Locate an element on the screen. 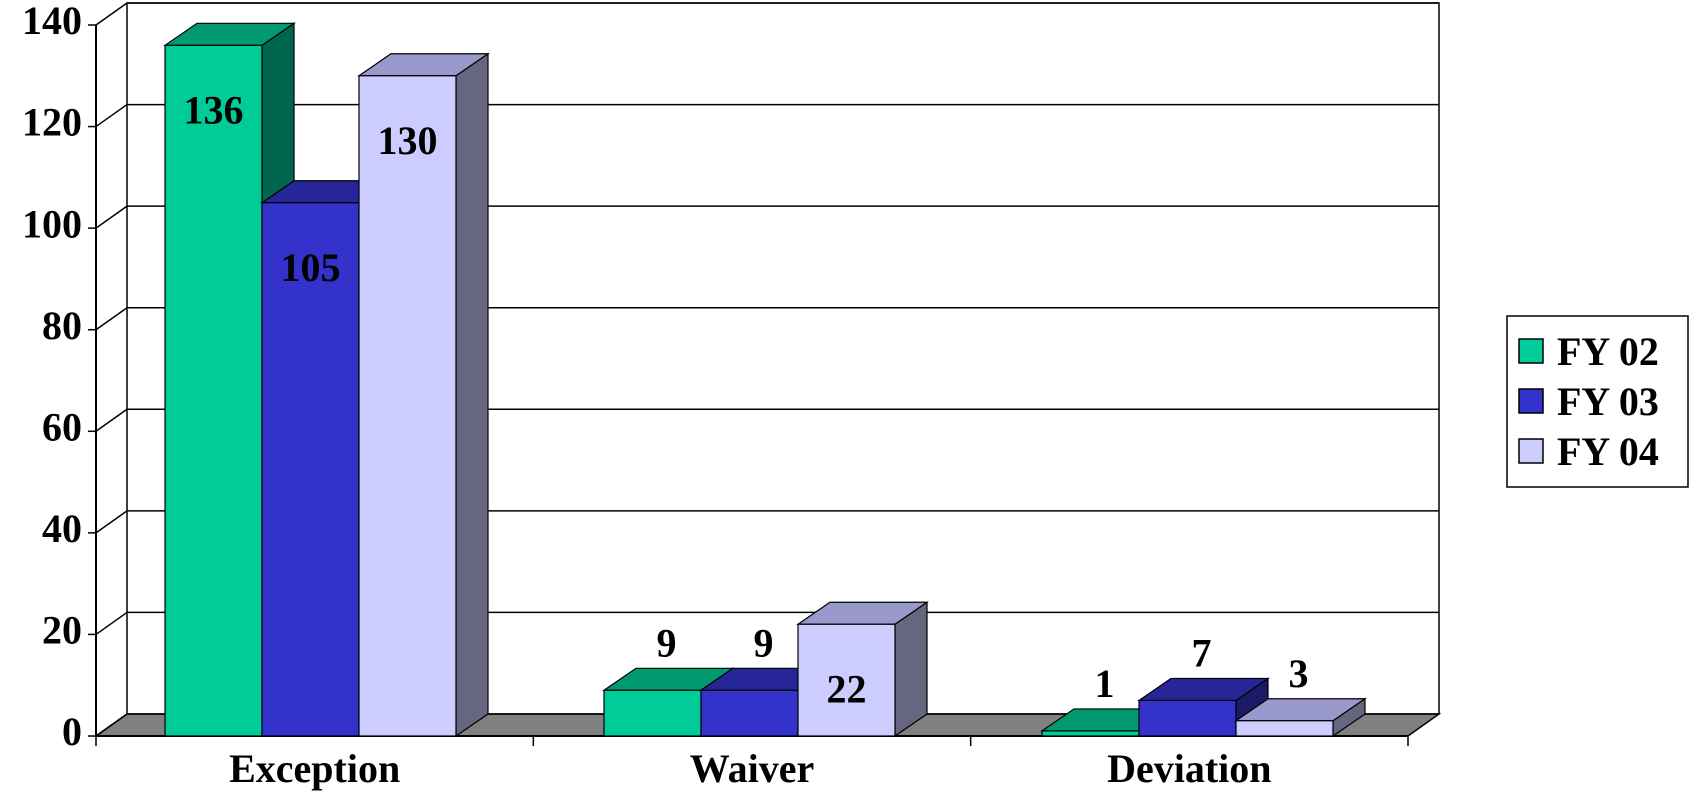  legend: FY 02 FY 03 FY 04 is located at coordinates (1597, 401).